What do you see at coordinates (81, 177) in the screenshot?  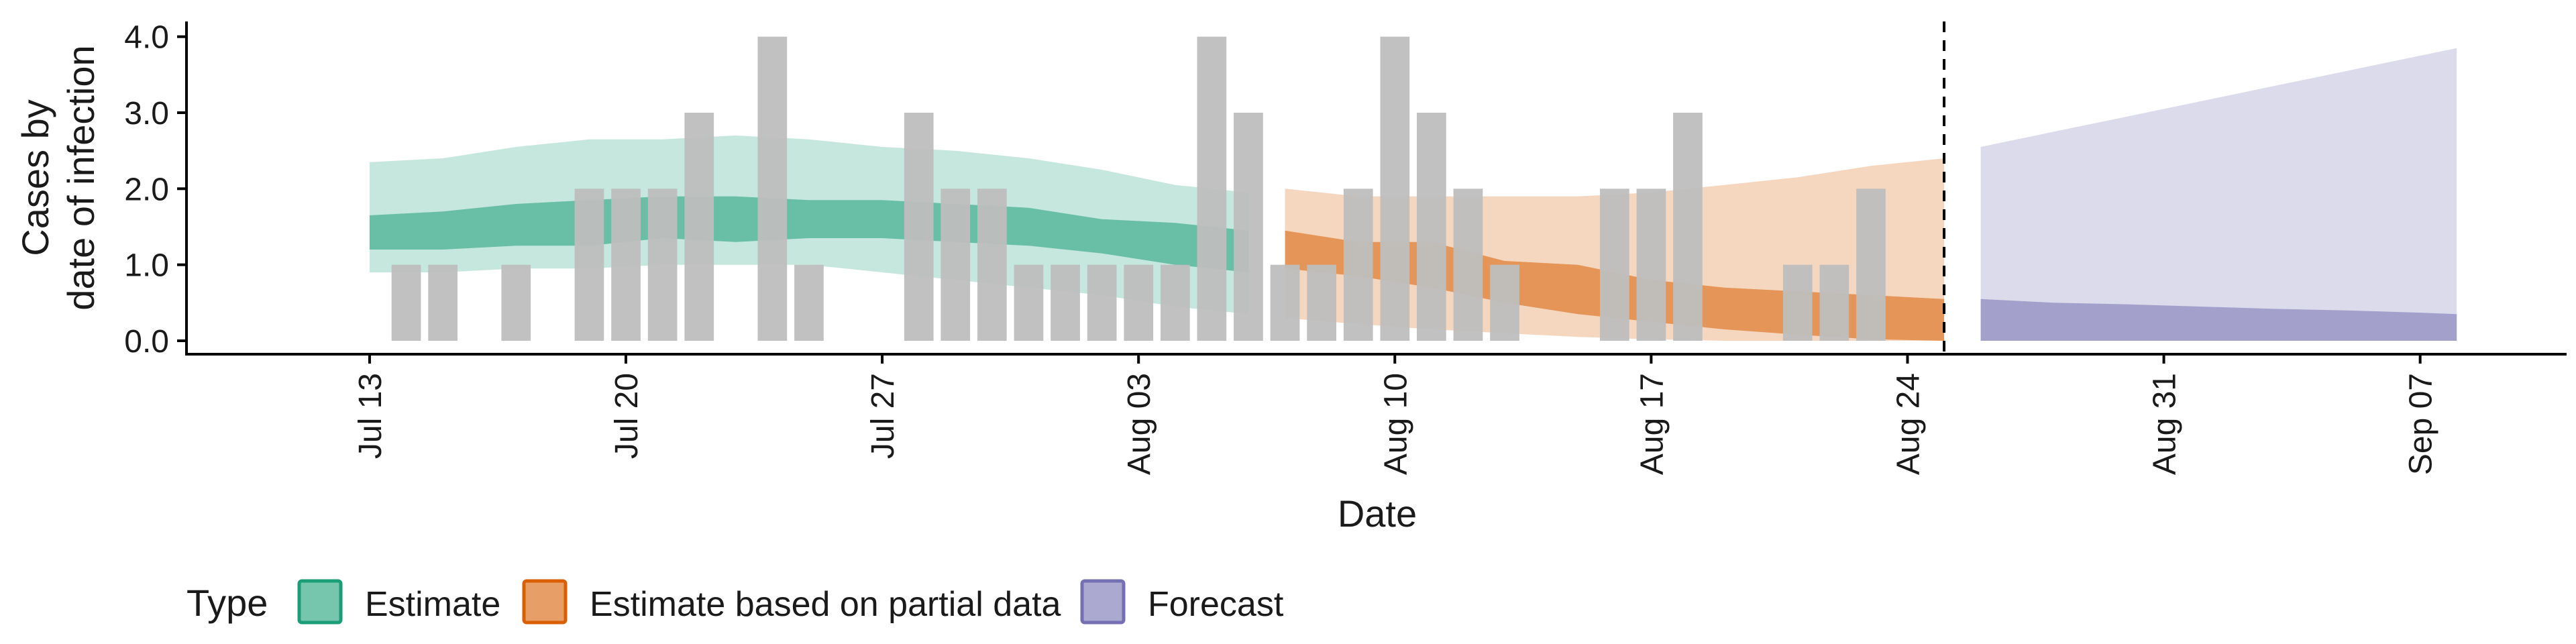 I see `y-axis-label-line-2: date of infection` at bounding box center [81, 177].